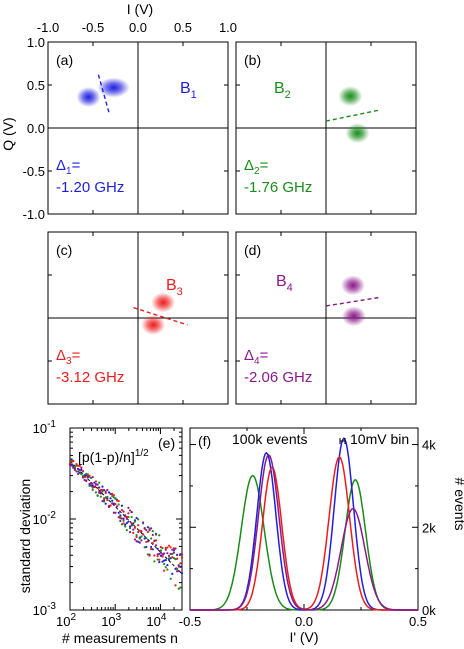 Image resolution: width=464 pixels, height=649 pixels. What do you see at coordinates (8, 133) in the screenshot?
I see `left-axis-label: Q (V)` at bounding box center [8, 133].